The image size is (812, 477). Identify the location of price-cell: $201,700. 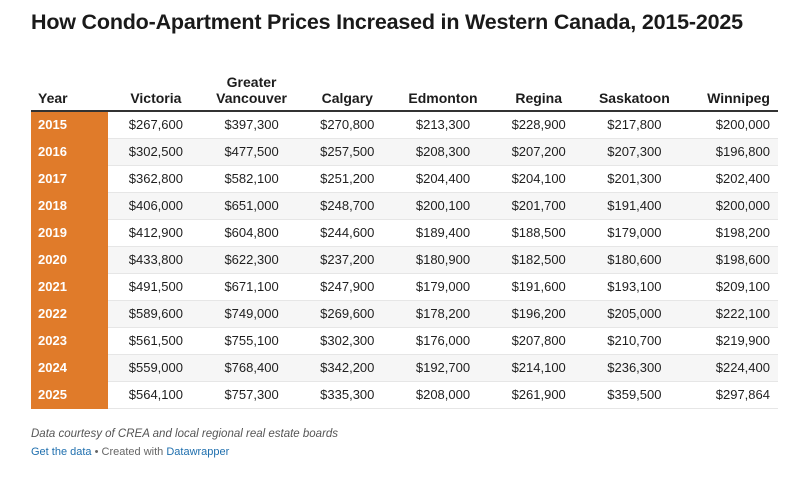
(538, 206).